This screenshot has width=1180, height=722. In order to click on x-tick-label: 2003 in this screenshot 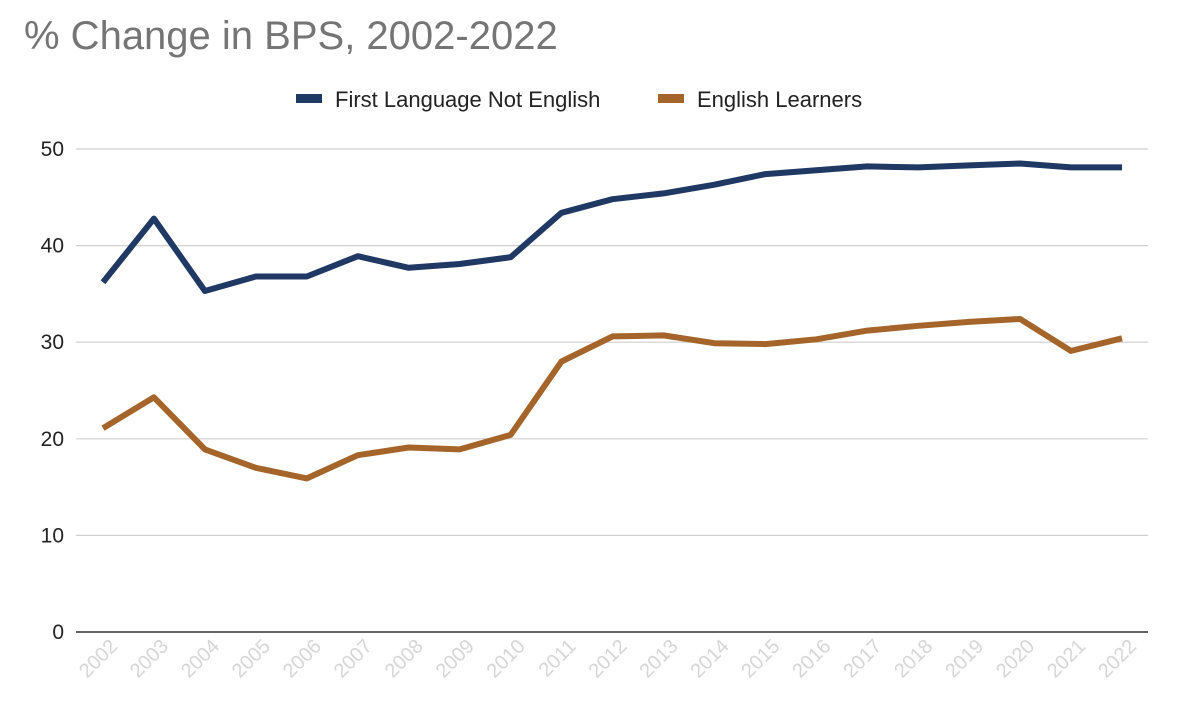, I will do `click(149, 658)`.